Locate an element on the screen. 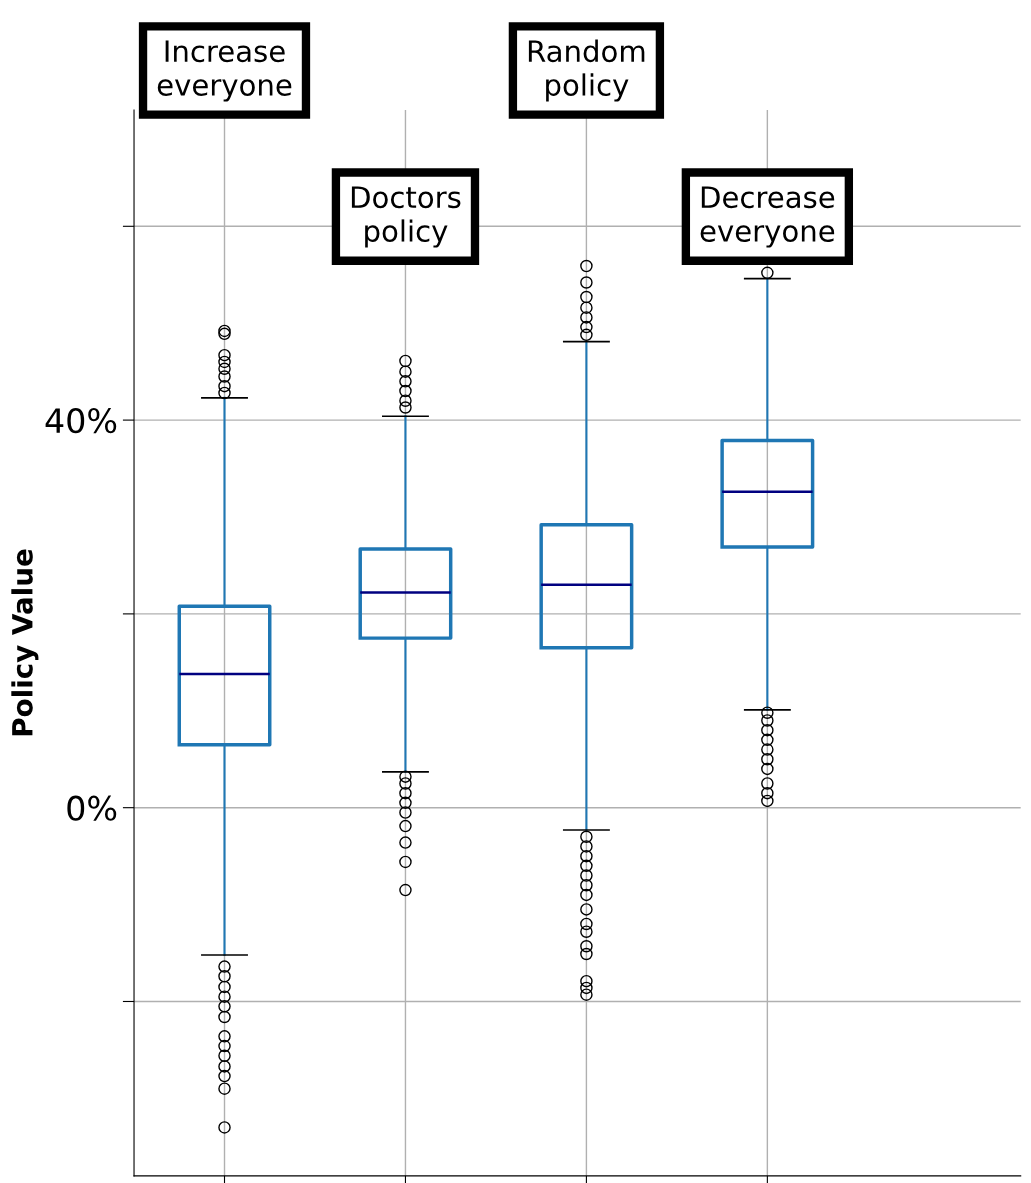 This screenshot has height=1183, width=1031. y-axis-title: Policy Value is located at coordinates (25, 642).